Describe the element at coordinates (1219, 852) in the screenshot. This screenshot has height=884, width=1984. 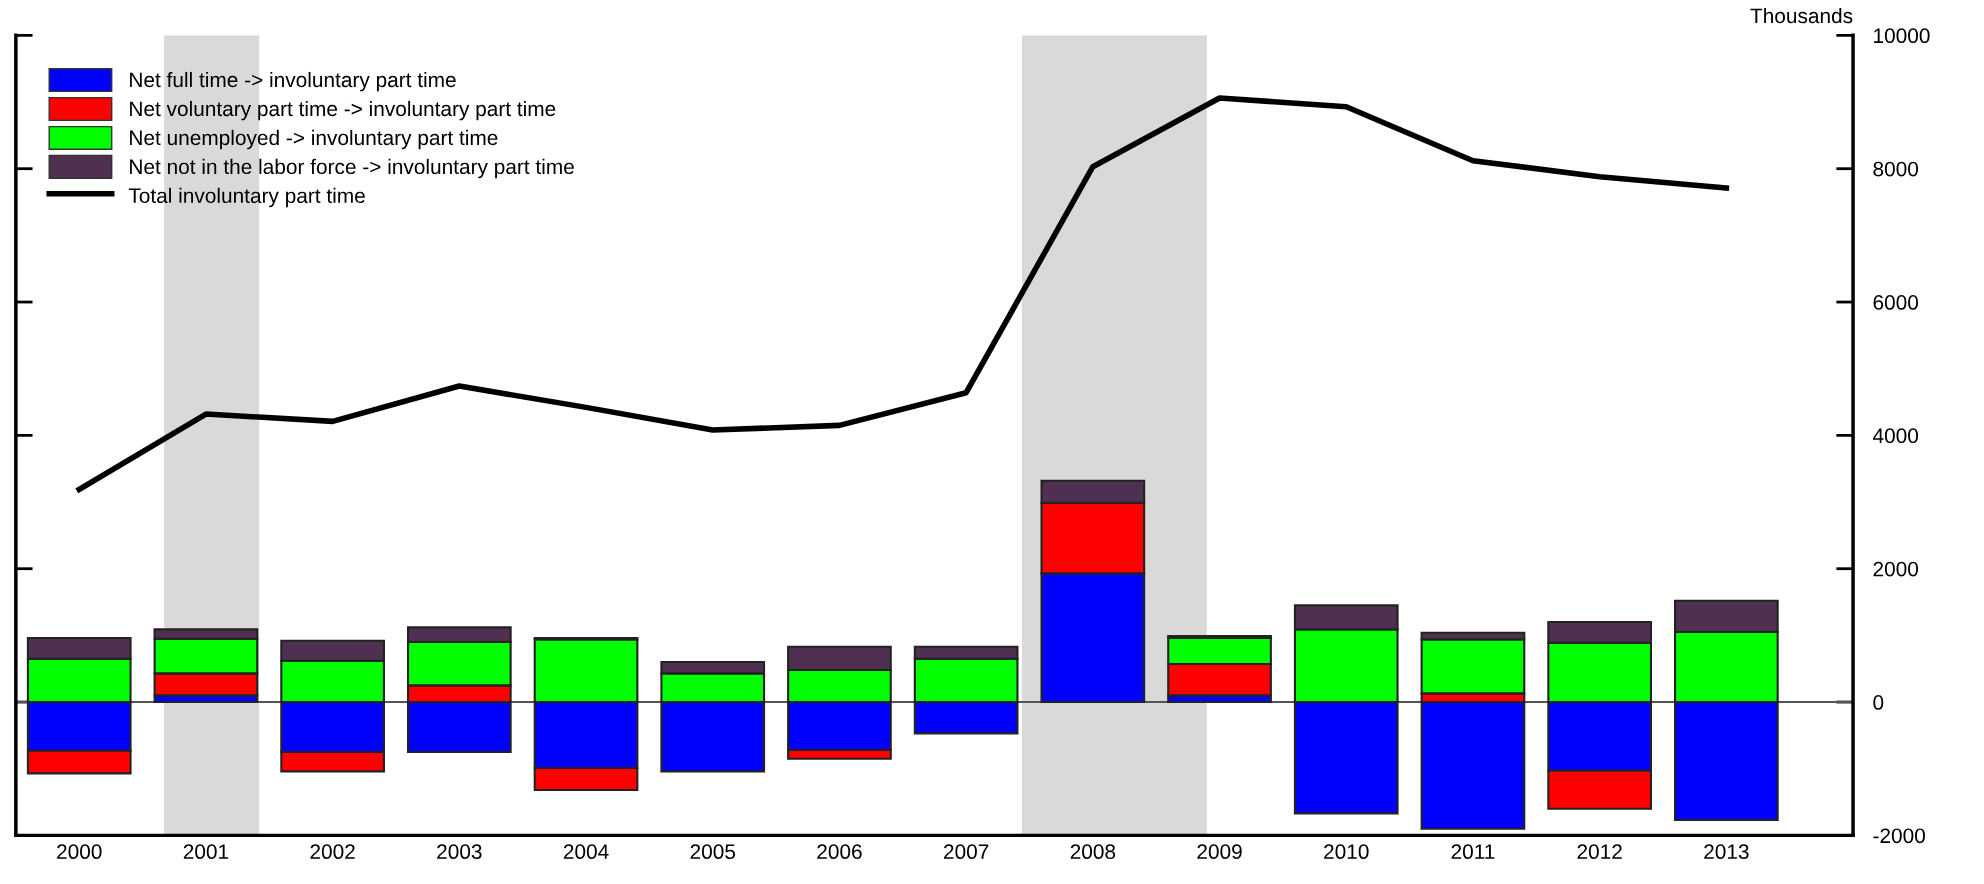
I see `x-tick-label: 2009` at that location.